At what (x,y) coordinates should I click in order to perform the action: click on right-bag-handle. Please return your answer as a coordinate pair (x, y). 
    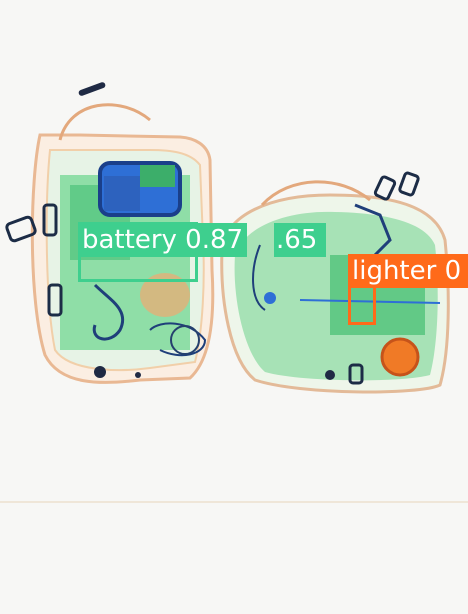
    Looking at the image, I should click on (315, 193).